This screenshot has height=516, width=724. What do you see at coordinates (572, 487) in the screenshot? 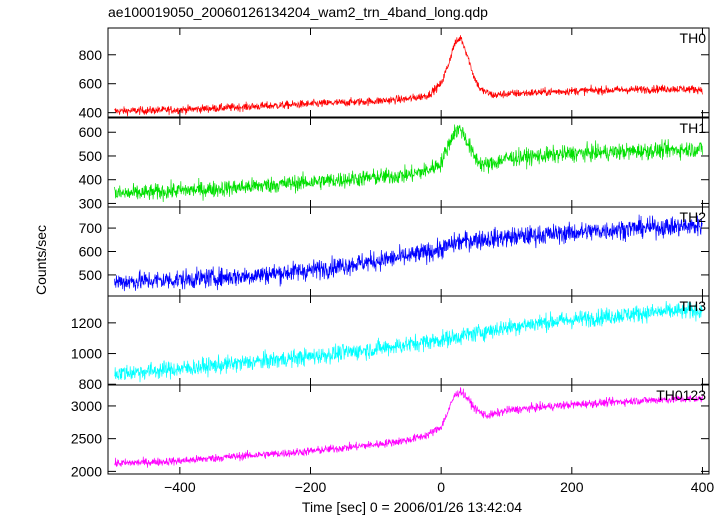
I see `x-tick-label: 200` at bounding box center [572, 487].